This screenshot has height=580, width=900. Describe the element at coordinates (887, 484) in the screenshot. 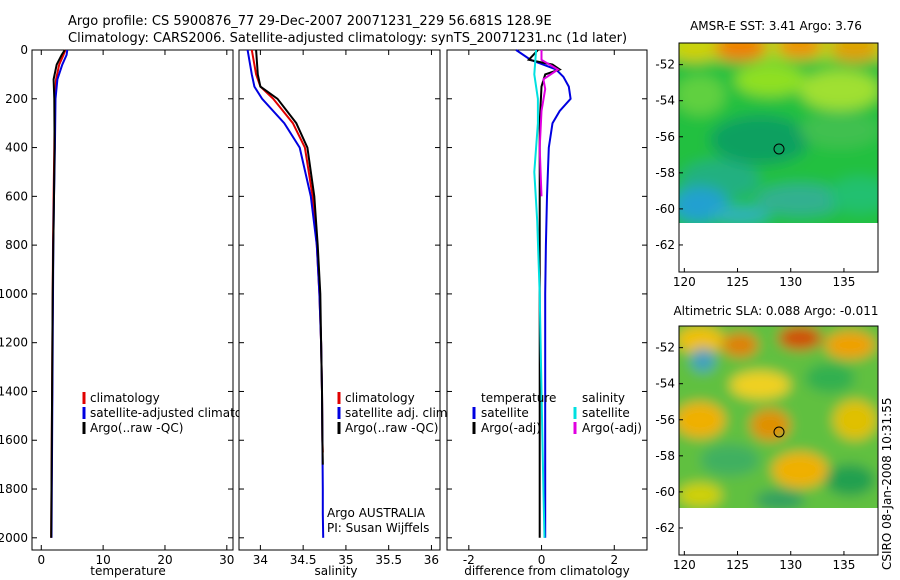

I see `timestamp-stamp: CSIRO 08-Jan-2008 10:31:55` at that location.